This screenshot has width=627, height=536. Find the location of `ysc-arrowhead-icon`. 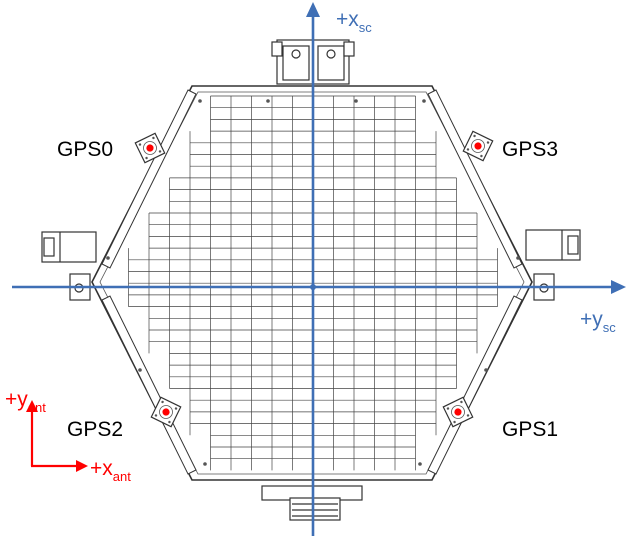

ysc-arrowhead-icon is located at coordinates (618, 287).